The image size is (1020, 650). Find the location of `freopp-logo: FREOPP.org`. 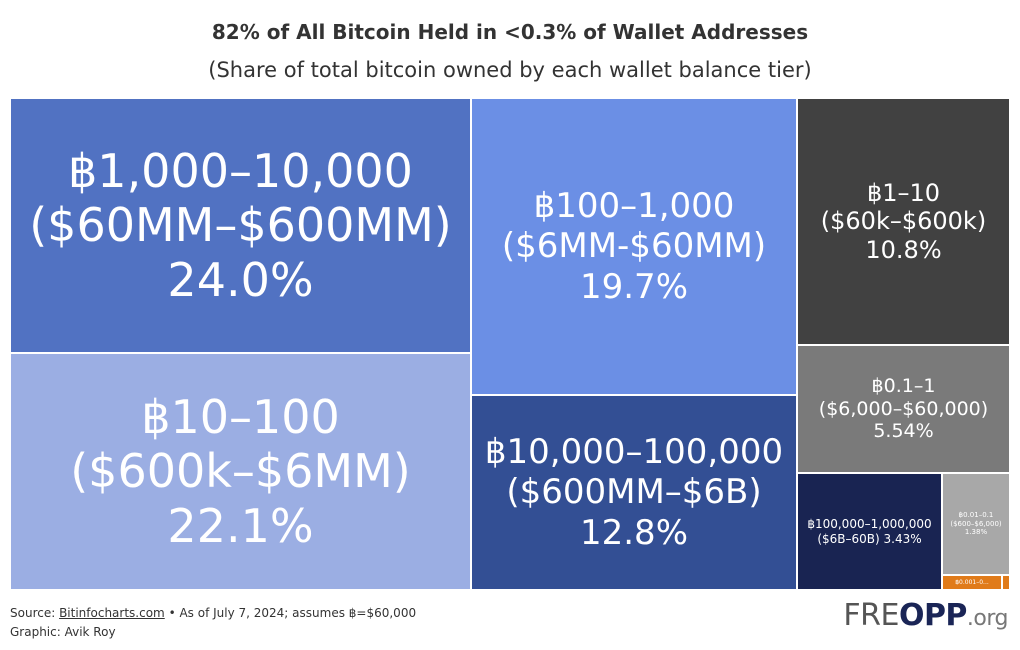

freopp-logo: FREOPP.org is located at coordinates (925, 615).